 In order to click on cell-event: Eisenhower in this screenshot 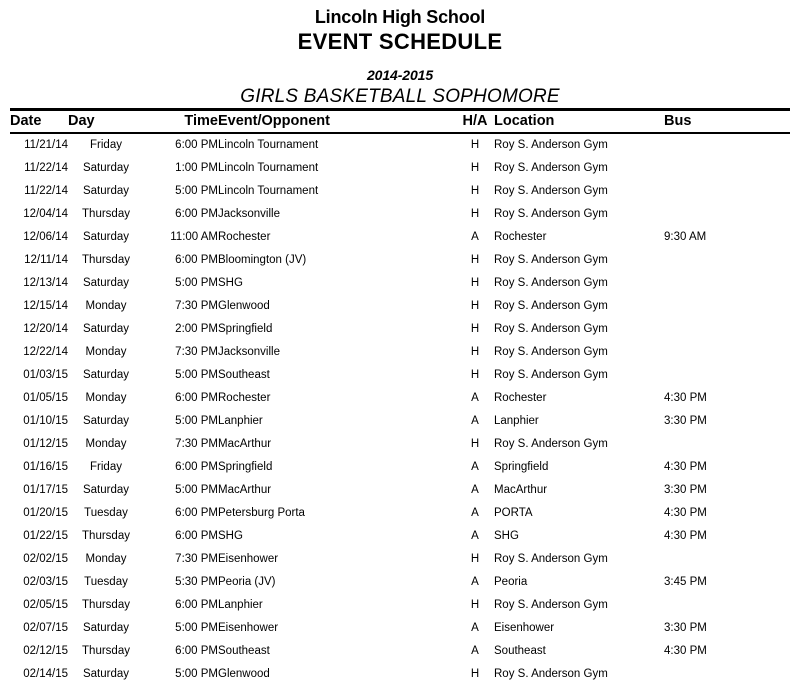, I will do `click(248, 628)`.